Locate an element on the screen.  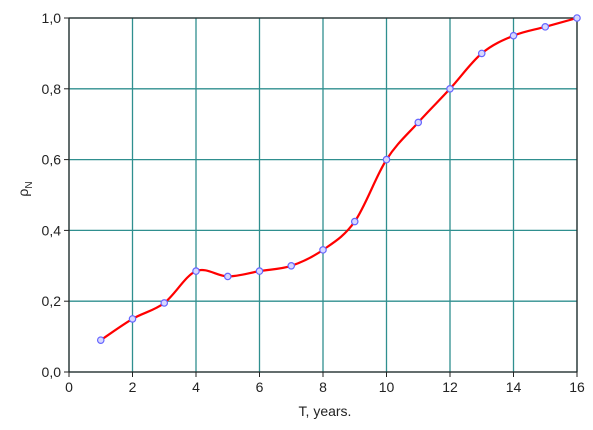
x-tick-label: 0 is located at coordinates (69, 387).